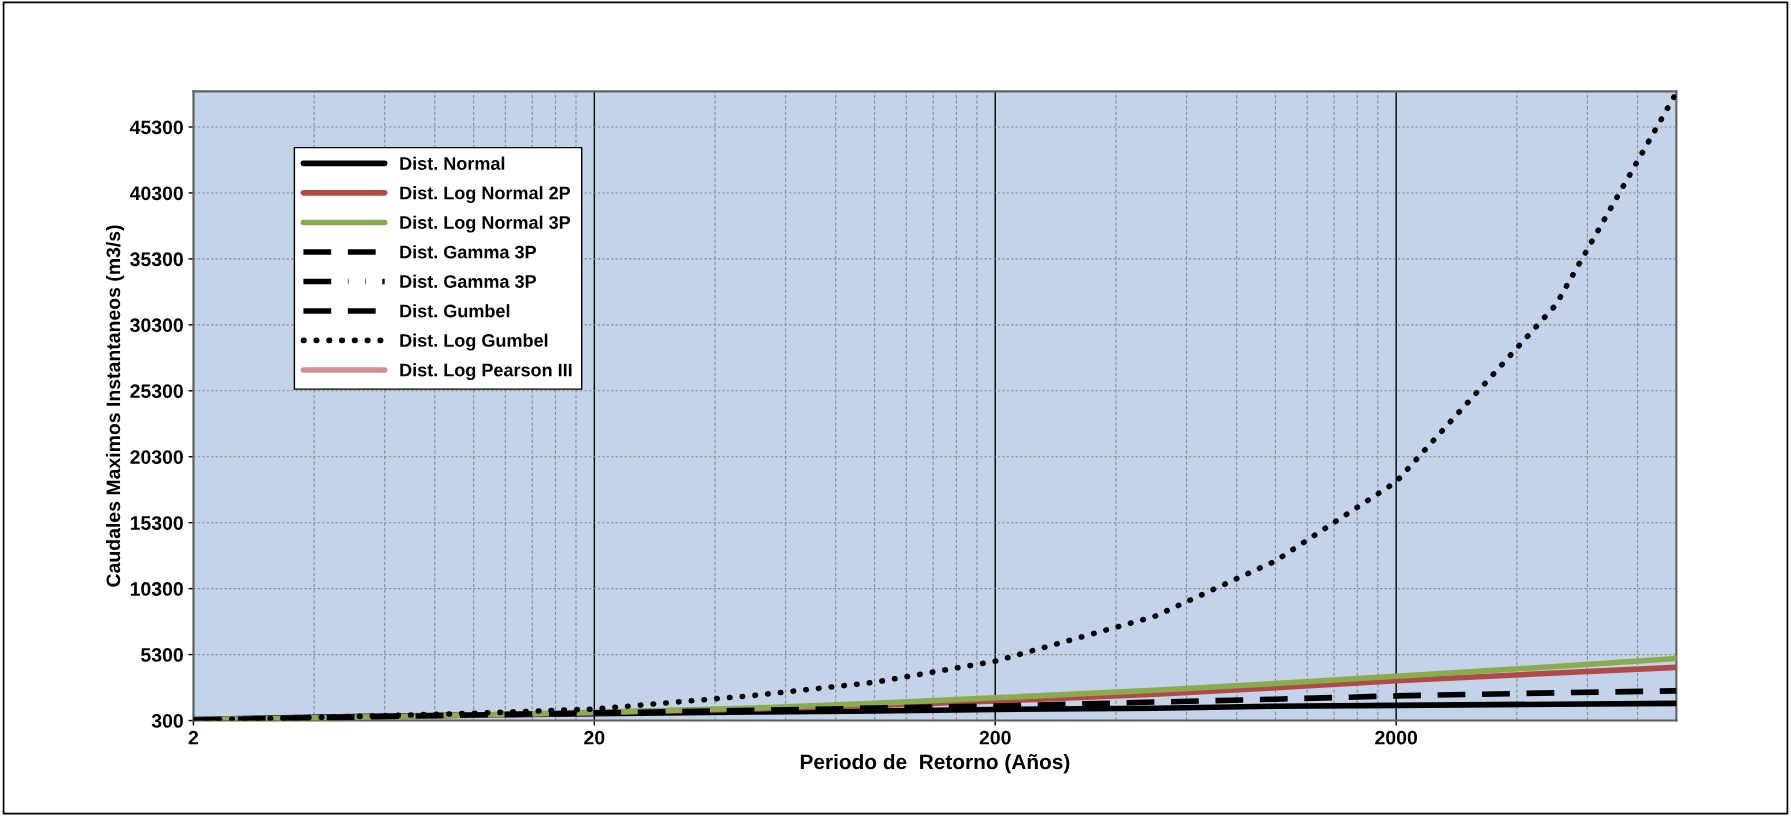 This screenshot has width=1791, height=816. I want to click on legend-label: Dist. Normal, so click(452, 163).